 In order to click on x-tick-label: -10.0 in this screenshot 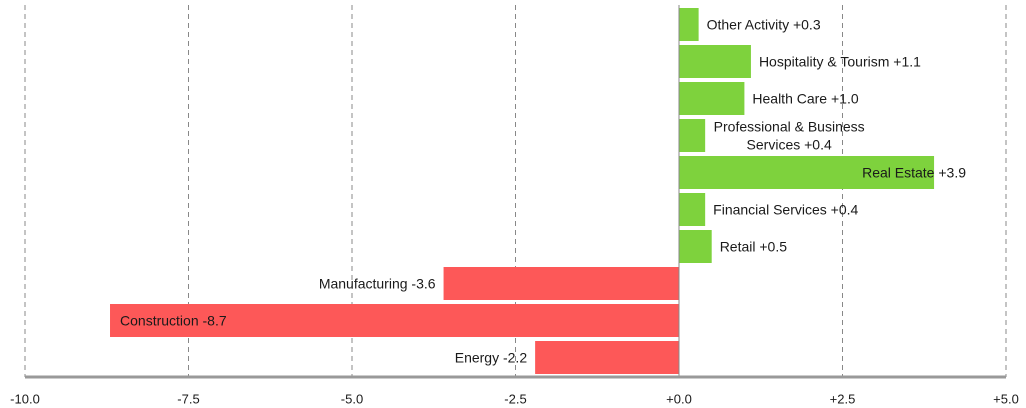, I will do `click(25, 399)`.